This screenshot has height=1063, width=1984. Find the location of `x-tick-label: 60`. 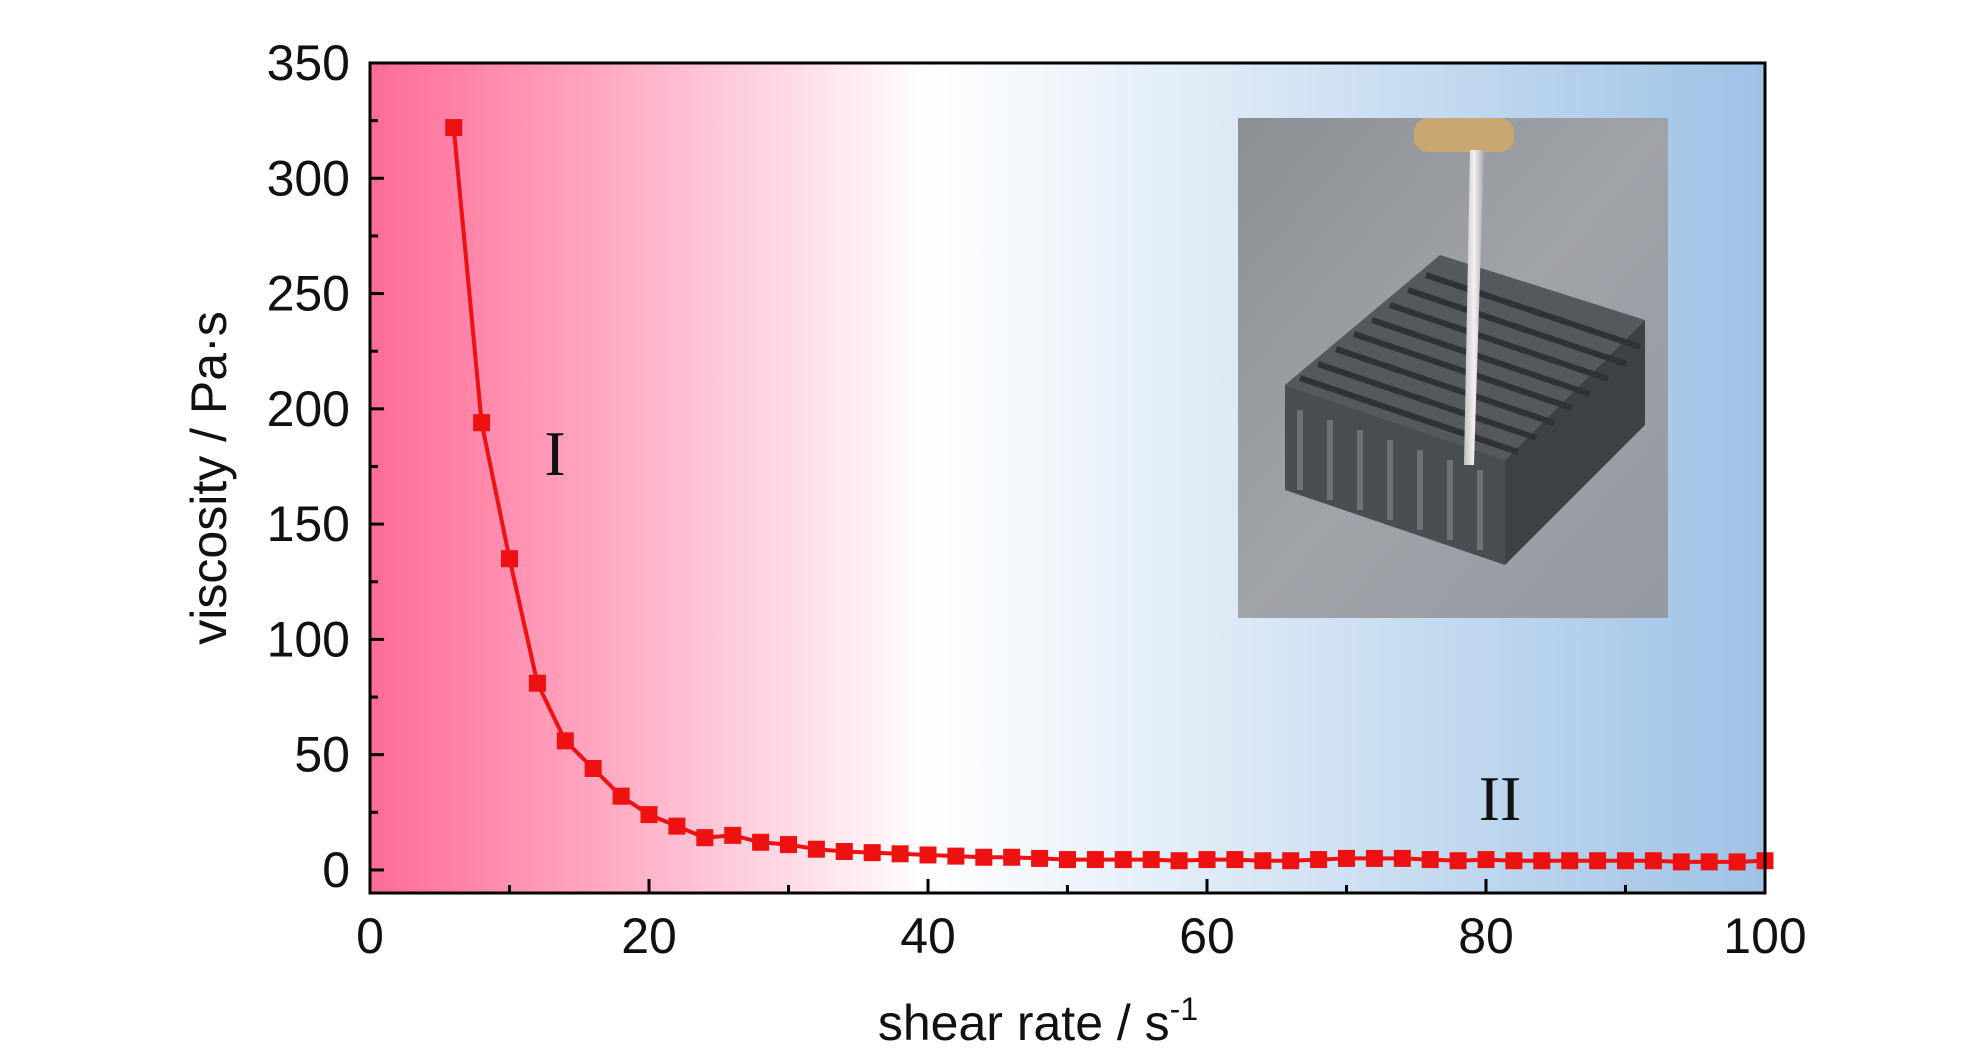

x-tick-label: 60 is located at coordinates (1207, 936).